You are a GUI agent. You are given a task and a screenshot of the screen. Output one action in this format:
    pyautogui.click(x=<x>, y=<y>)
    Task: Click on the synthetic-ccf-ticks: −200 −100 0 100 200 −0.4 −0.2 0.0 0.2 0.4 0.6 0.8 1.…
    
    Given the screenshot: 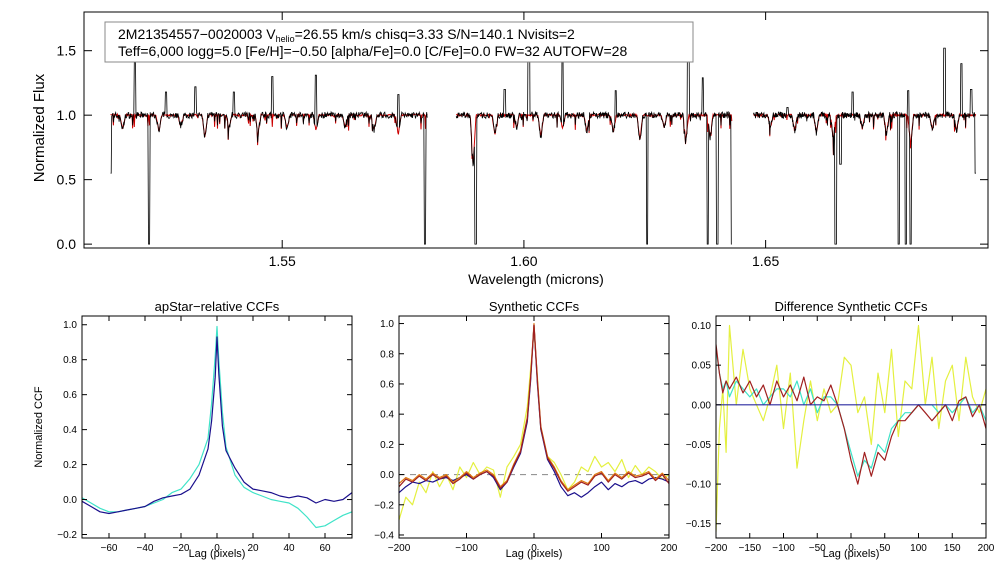 What is the action you would take?
    pyautogui.click(x=526, y=435)
    